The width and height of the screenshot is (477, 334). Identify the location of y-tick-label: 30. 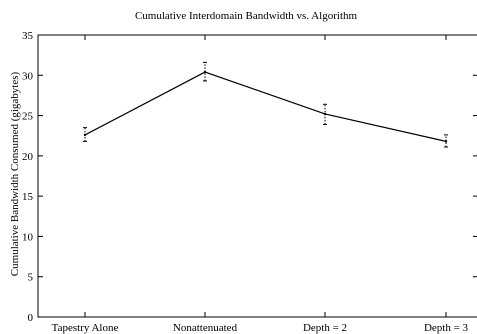
(28, 76).